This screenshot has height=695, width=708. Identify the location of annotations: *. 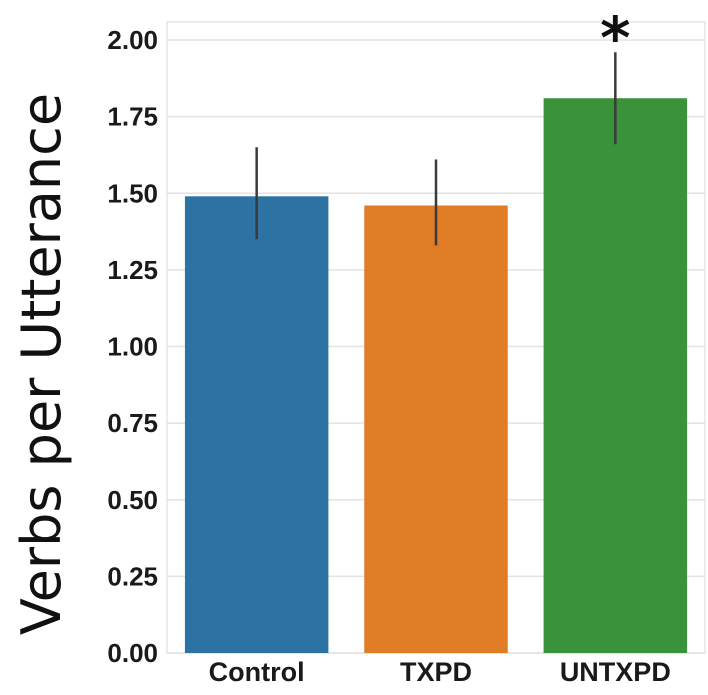
(615, 38).